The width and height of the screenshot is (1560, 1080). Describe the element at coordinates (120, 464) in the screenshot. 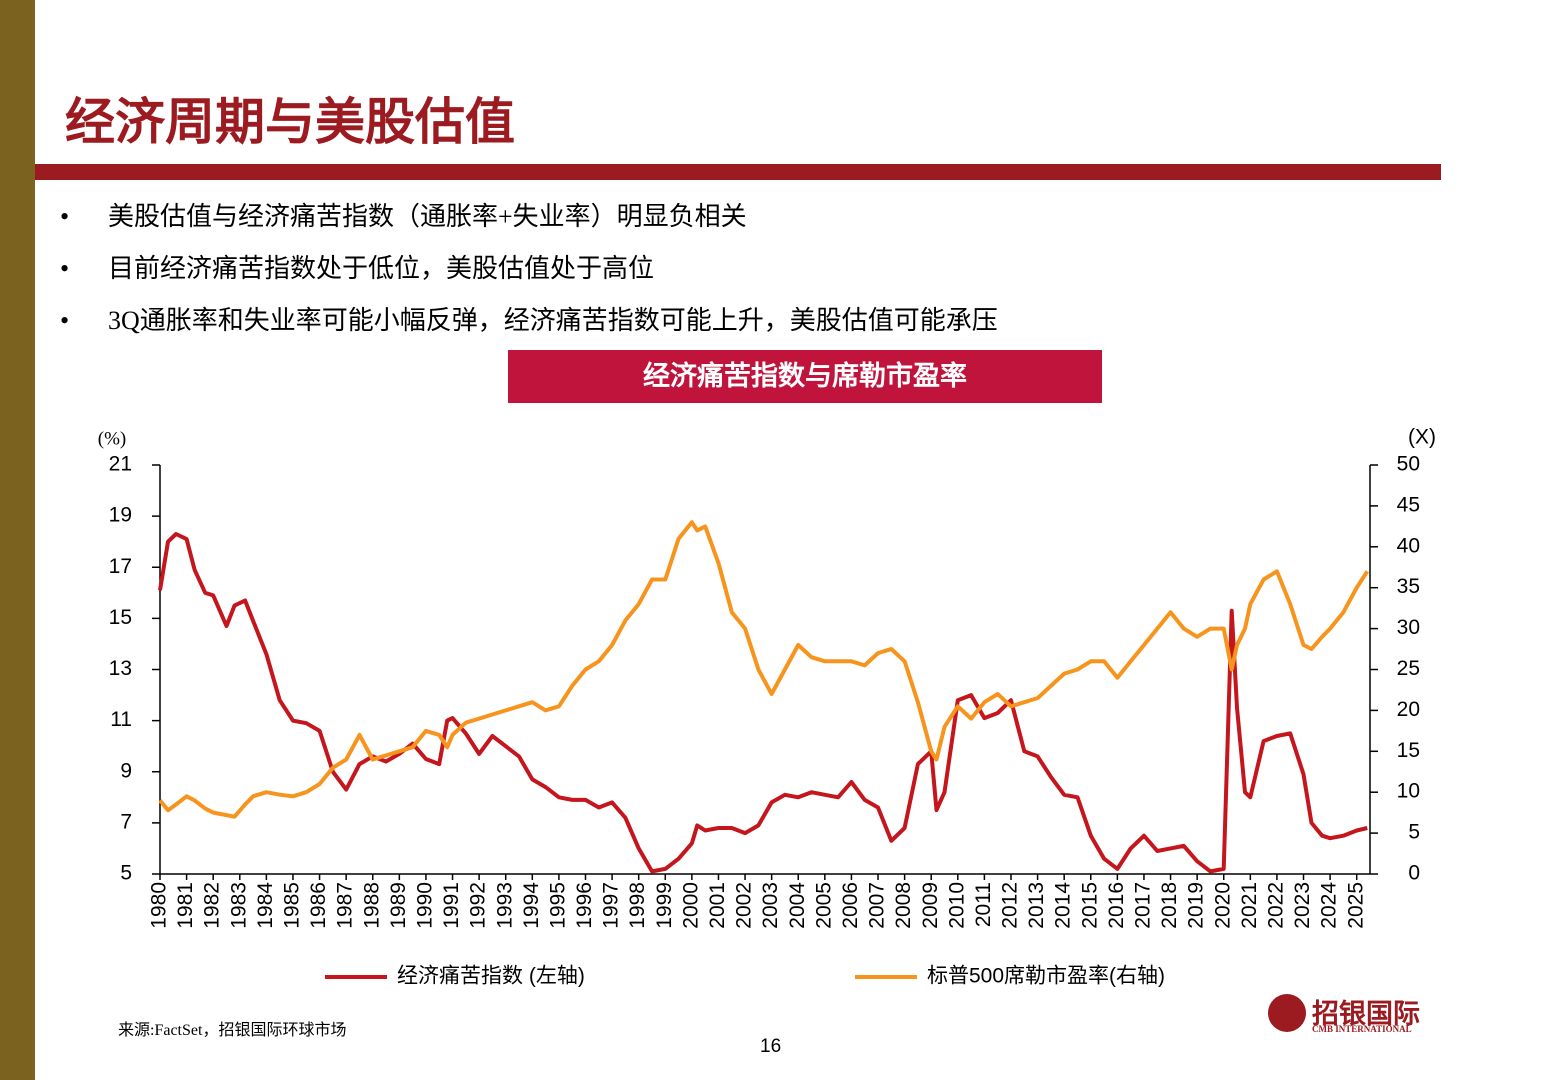

I see `y-tick-label: 21` at that location.